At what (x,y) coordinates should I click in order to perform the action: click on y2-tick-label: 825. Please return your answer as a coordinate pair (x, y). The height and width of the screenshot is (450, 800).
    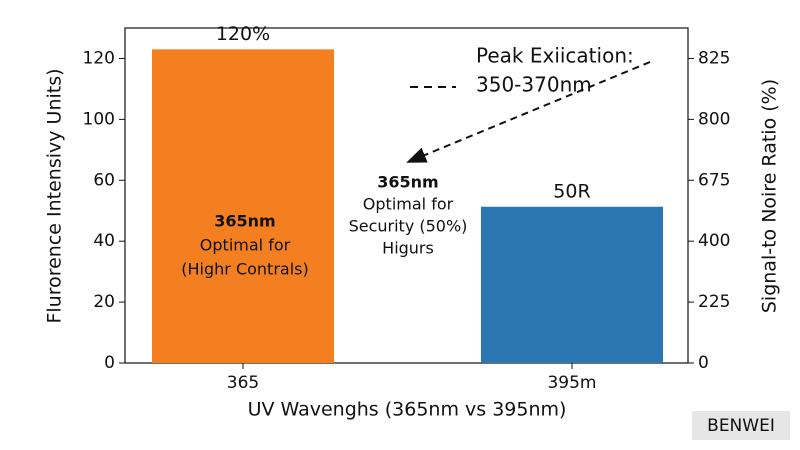
    Looking at the image, I should click on (714, 58).